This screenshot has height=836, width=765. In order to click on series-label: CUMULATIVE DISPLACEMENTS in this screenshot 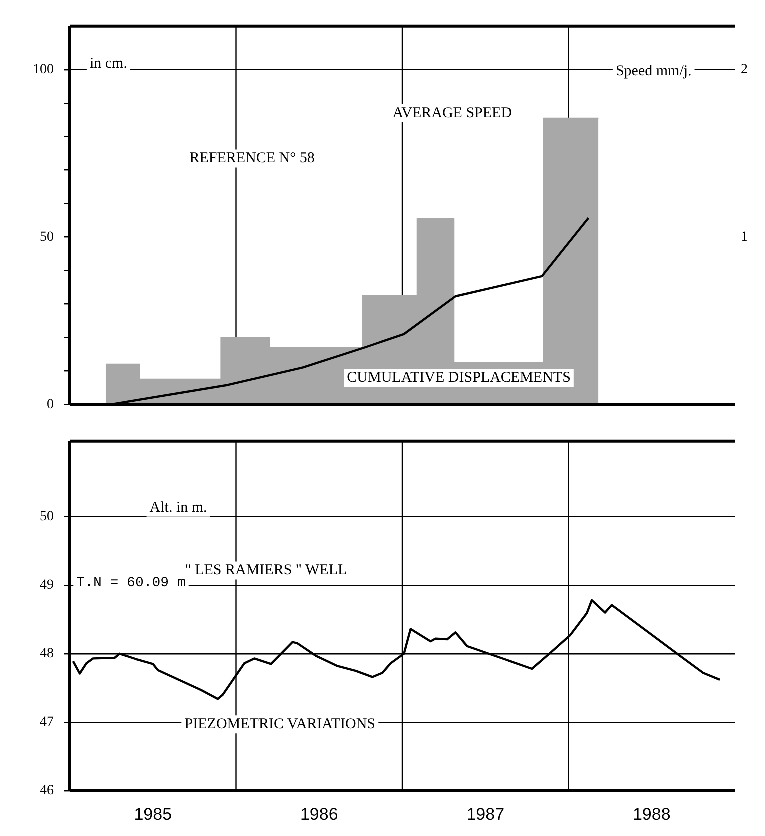, I will do `click(459, 378)`.